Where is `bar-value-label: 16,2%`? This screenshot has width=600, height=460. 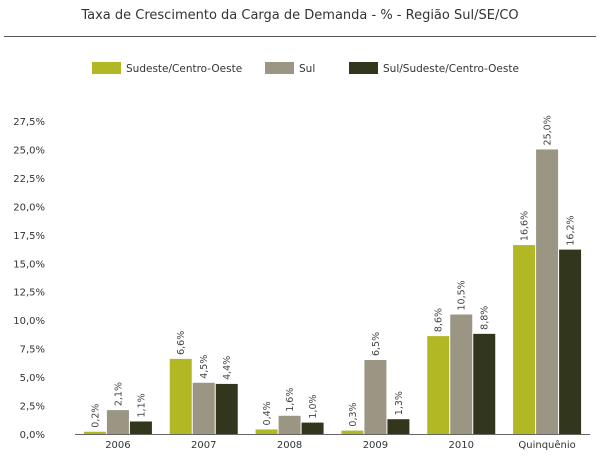 bar-value-label: 16,2% is located at coordinates (571, 230).